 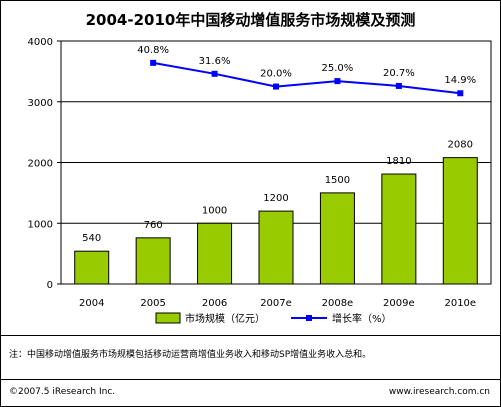 I want to click on x-tick-label: 2006, so click(x=214, y=303).